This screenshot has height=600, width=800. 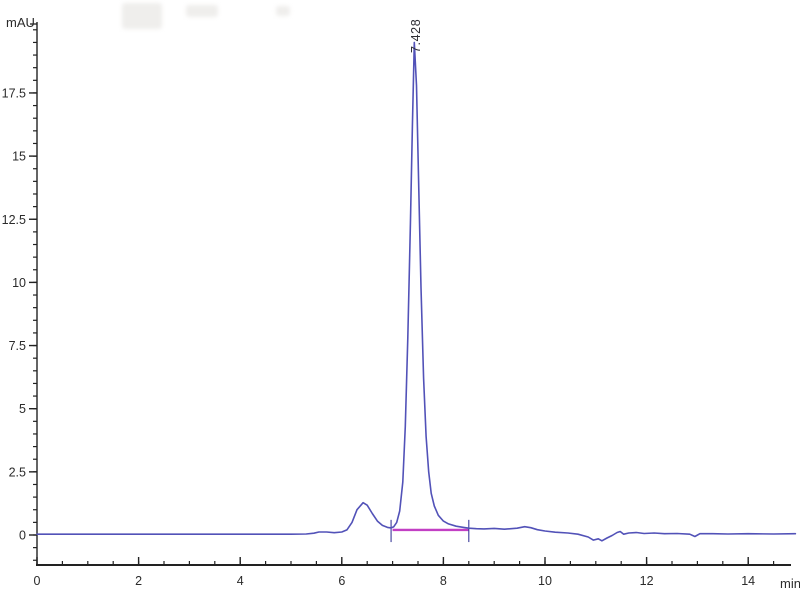 What do you see at coordinates (240, 581) in the screenshot?
I see `x-tick-label: 4` at bounding box center [240, 581].